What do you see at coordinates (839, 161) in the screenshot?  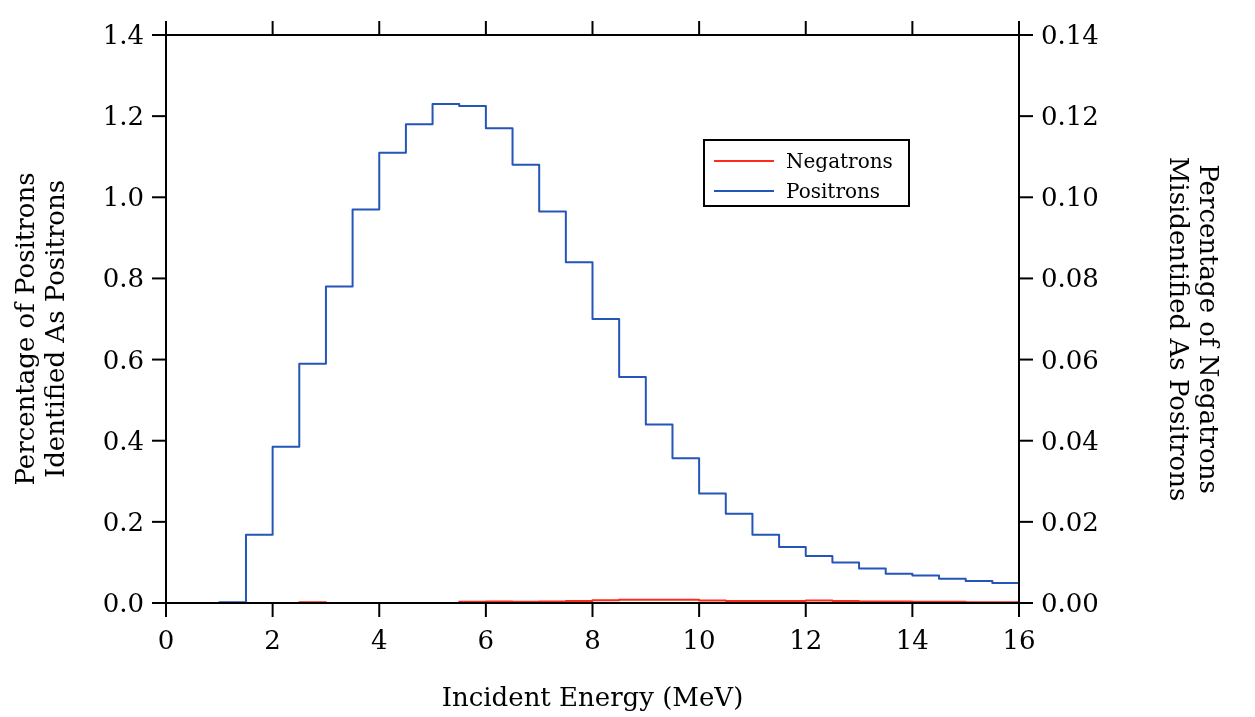 I see `legend-label: Negatrons` at bounding box center [839, 161].